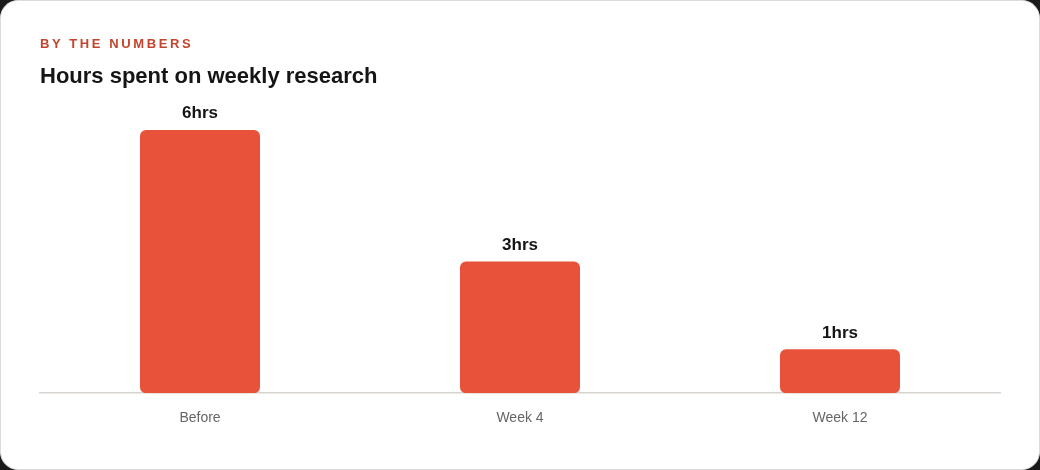  I want to click on x-tick-label: Week 4, so click(520, 417).